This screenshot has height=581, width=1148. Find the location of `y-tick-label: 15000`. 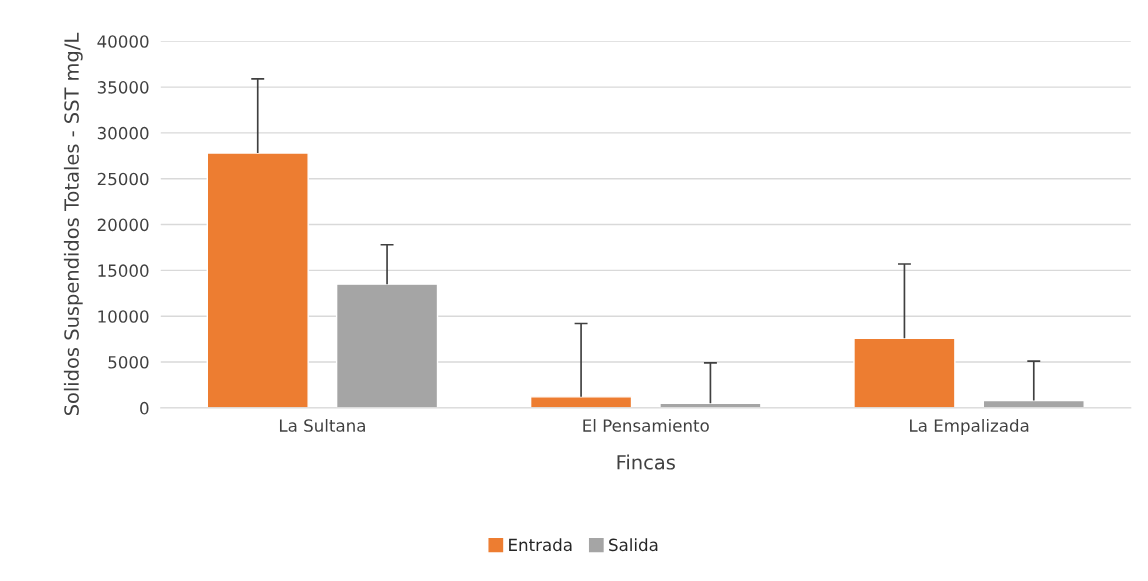

y-tick-label: 15000 is located at coordinates (123, 270).